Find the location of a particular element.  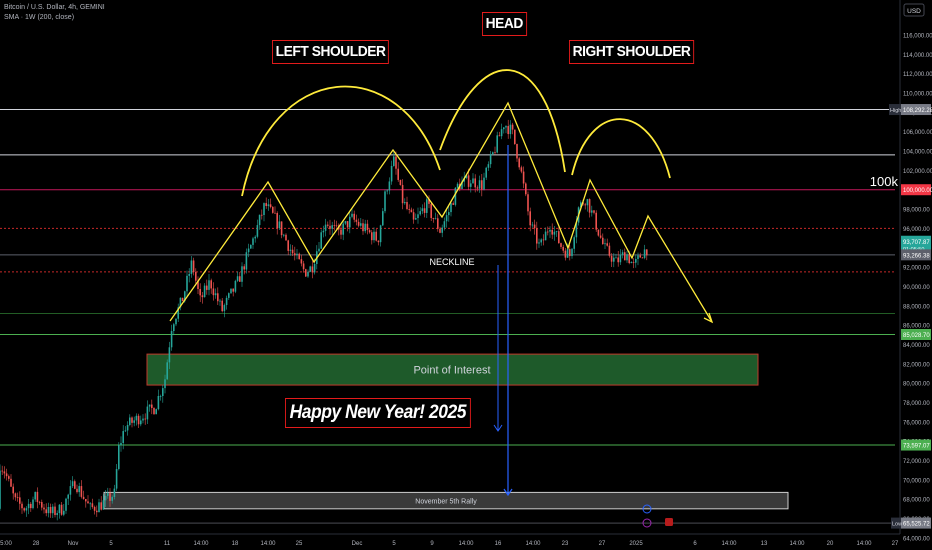

neckline-label-bg is located at coordinates (452, 262).